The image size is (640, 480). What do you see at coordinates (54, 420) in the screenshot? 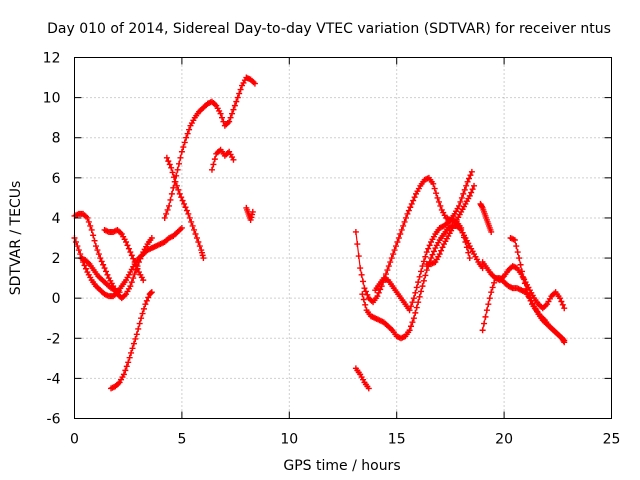
I see `y-tick-label: -6` at bounding box center [54, 420].